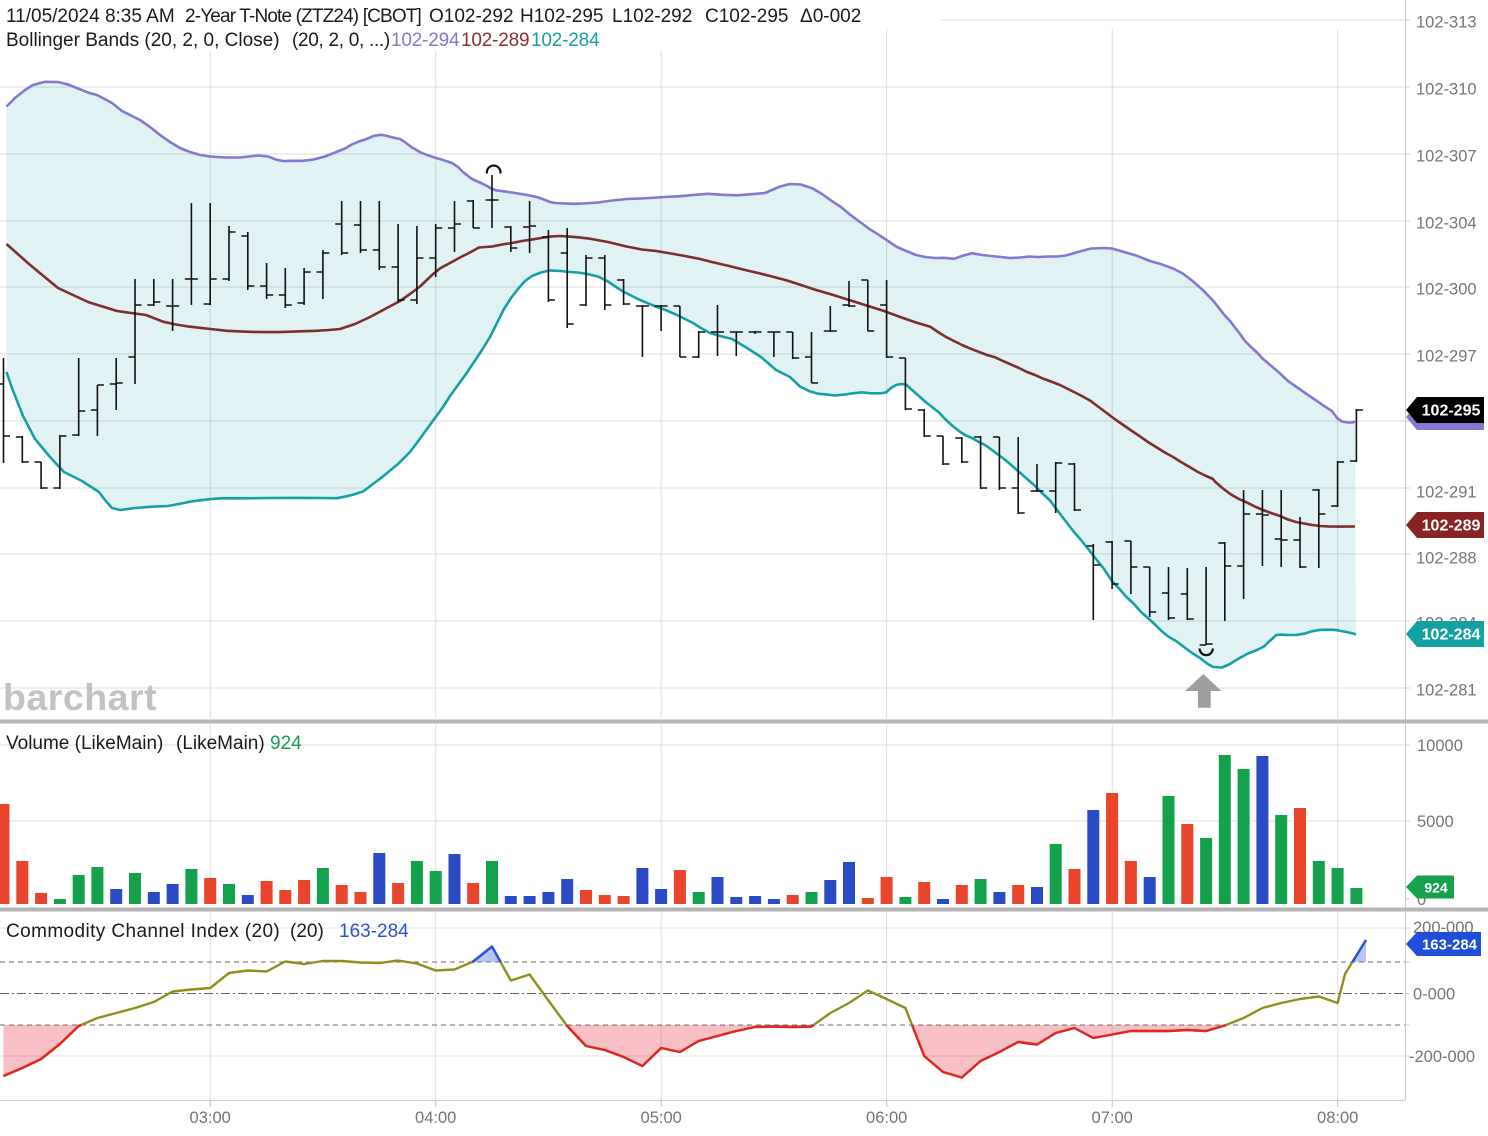  What do you see at coordinates (1435, 822) in the screenshot?
I see `svg-text: 5000` at bounding box center [1435, 822].